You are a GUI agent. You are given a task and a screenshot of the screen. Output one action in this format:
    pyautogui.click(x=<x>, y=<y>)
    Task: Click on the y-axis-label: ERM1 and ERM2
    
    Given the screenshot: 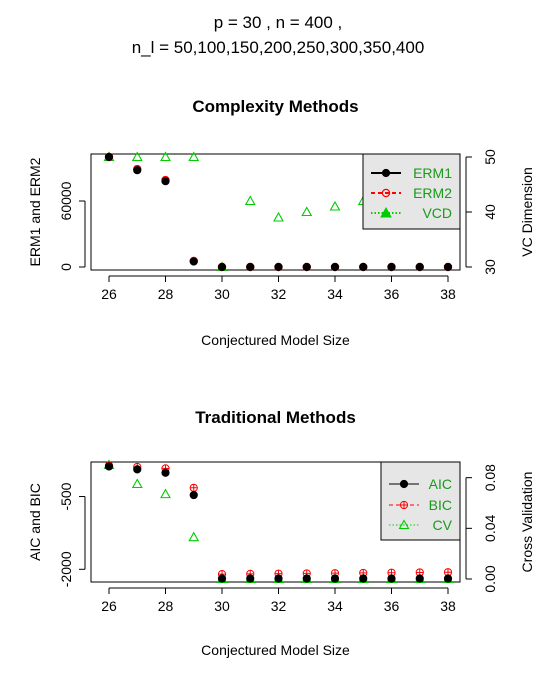 What is the action you would take?
    pyautogui.click(x=35, y=211)
    